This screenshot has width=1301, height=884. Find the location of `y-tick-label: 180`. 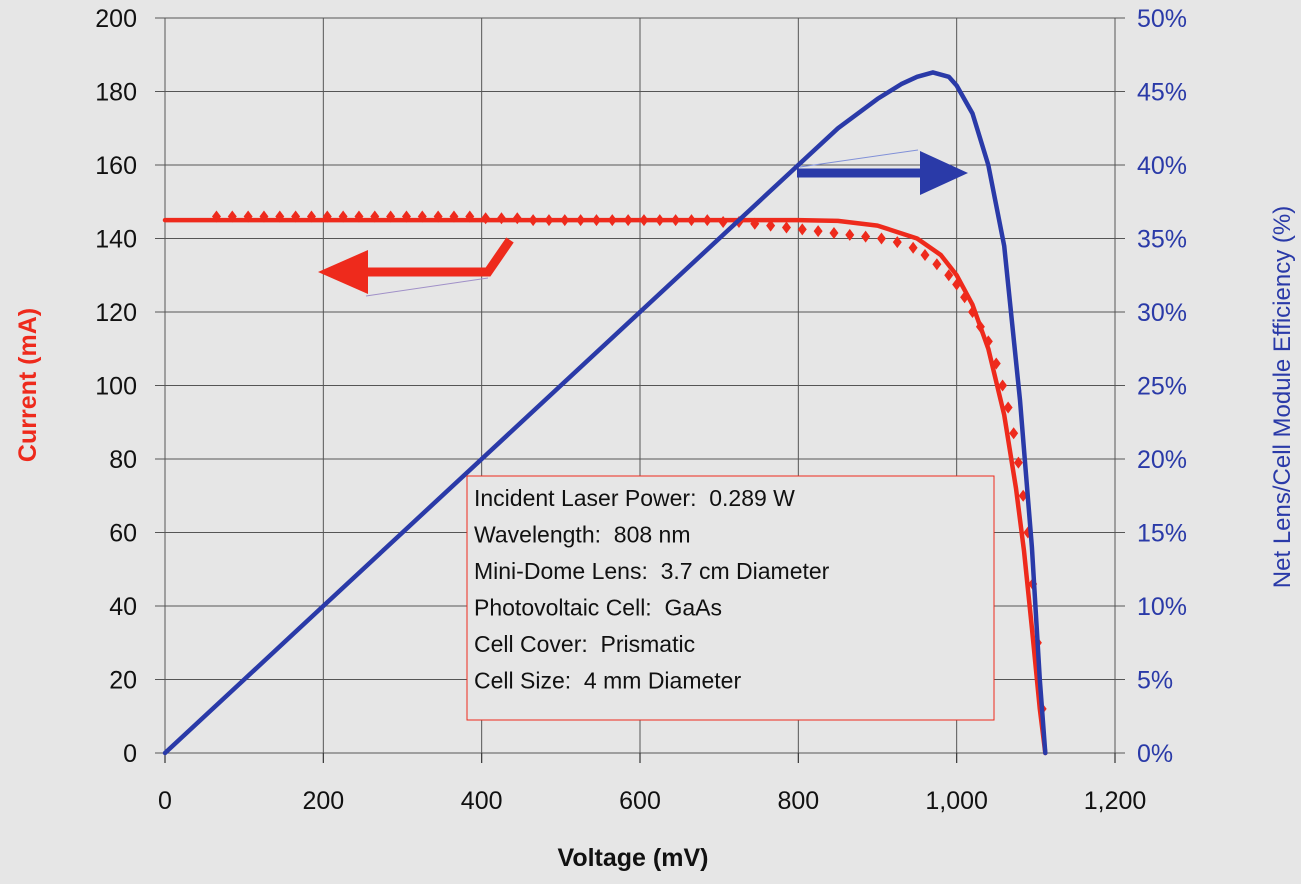

y-tick-label: 180 is located at coordinates (116, 93).